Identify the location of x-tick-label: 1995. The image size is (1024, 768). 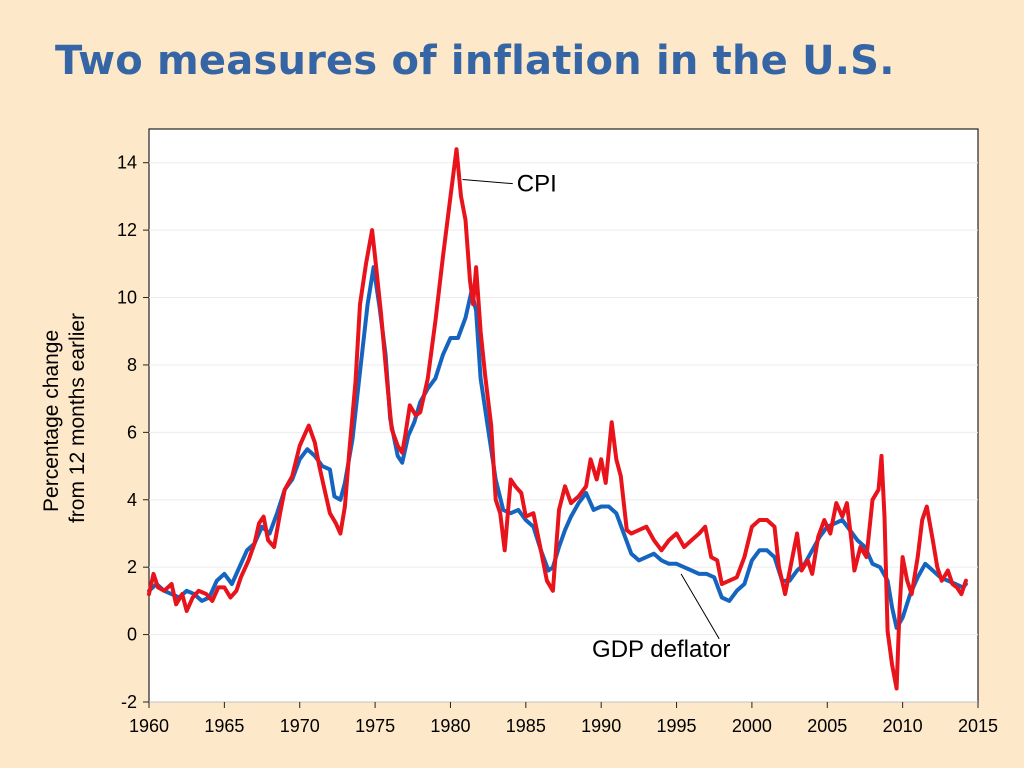
(677, 726).